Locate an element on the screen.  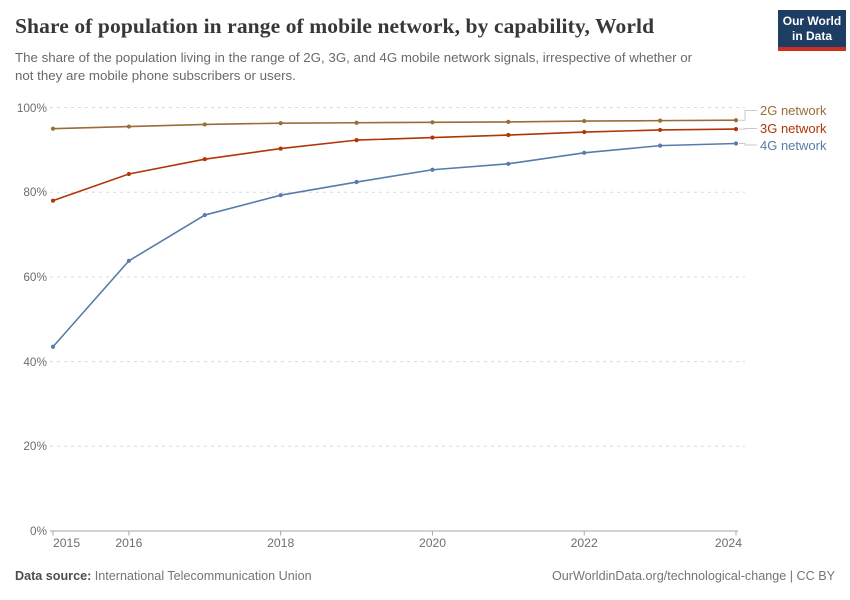
x-axis-tick-2024: 2024 is located at coordinates (728, 543).